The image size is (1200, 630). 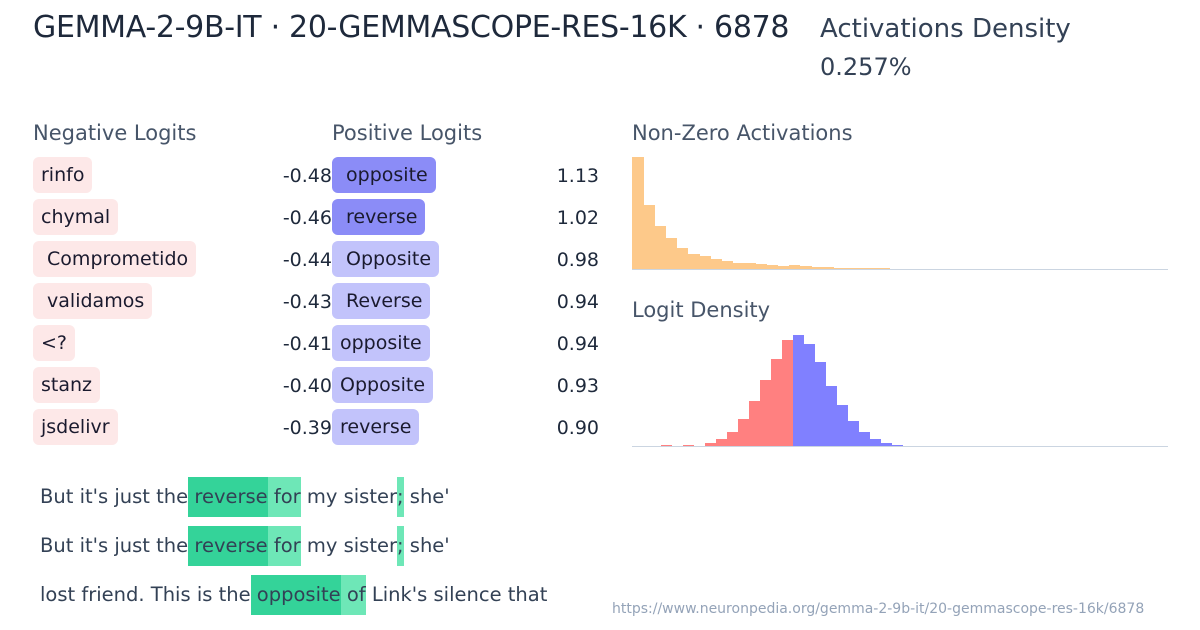 What do you see at coordinates (182, 388) in the screenshot?
I see `negative-logit-row: stanz -0.40` at bounding box center [182, 388].